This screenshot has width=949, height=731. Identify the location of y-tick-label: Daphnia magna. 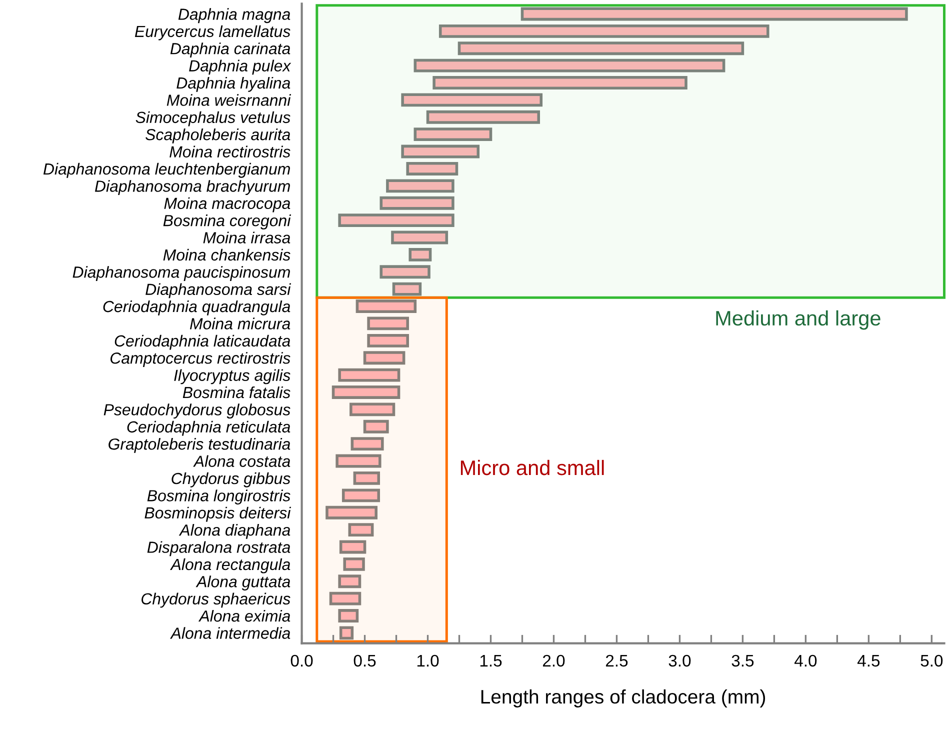
(234, 16).